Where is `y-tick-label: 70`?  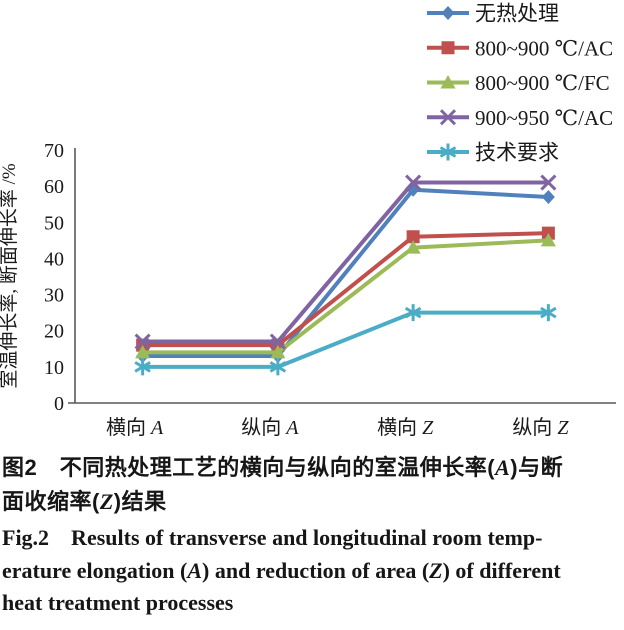 y-tick-label: 70 is located at coordinates (54, 151).